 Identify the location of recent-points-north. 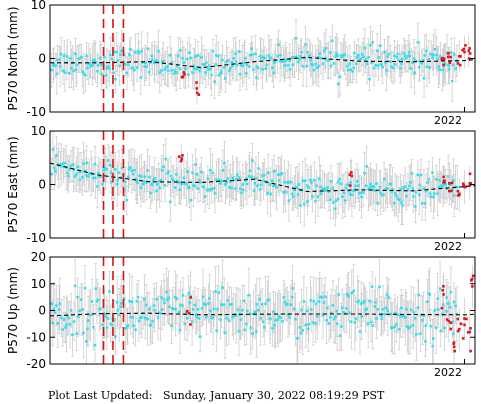
(326, 70).